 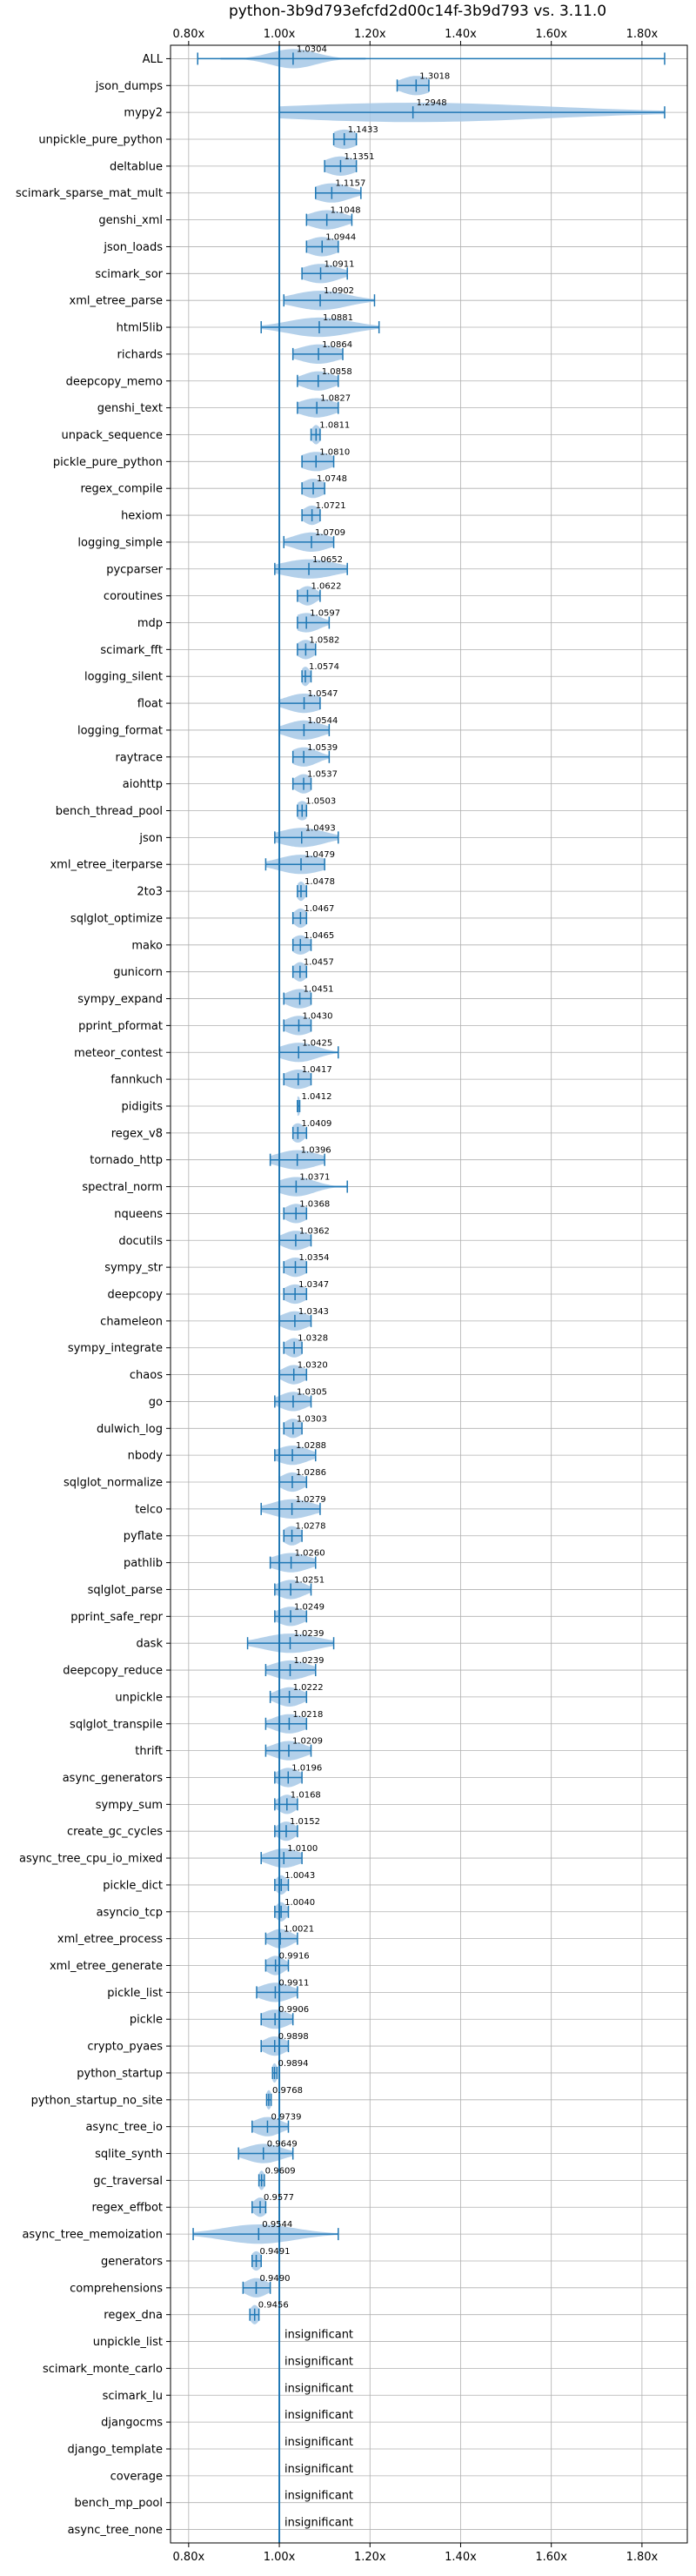 What do you see at coordinates (320, 802) in the screenshot?
I see `value-label: 1.0503` at bounding box center [320, 802].